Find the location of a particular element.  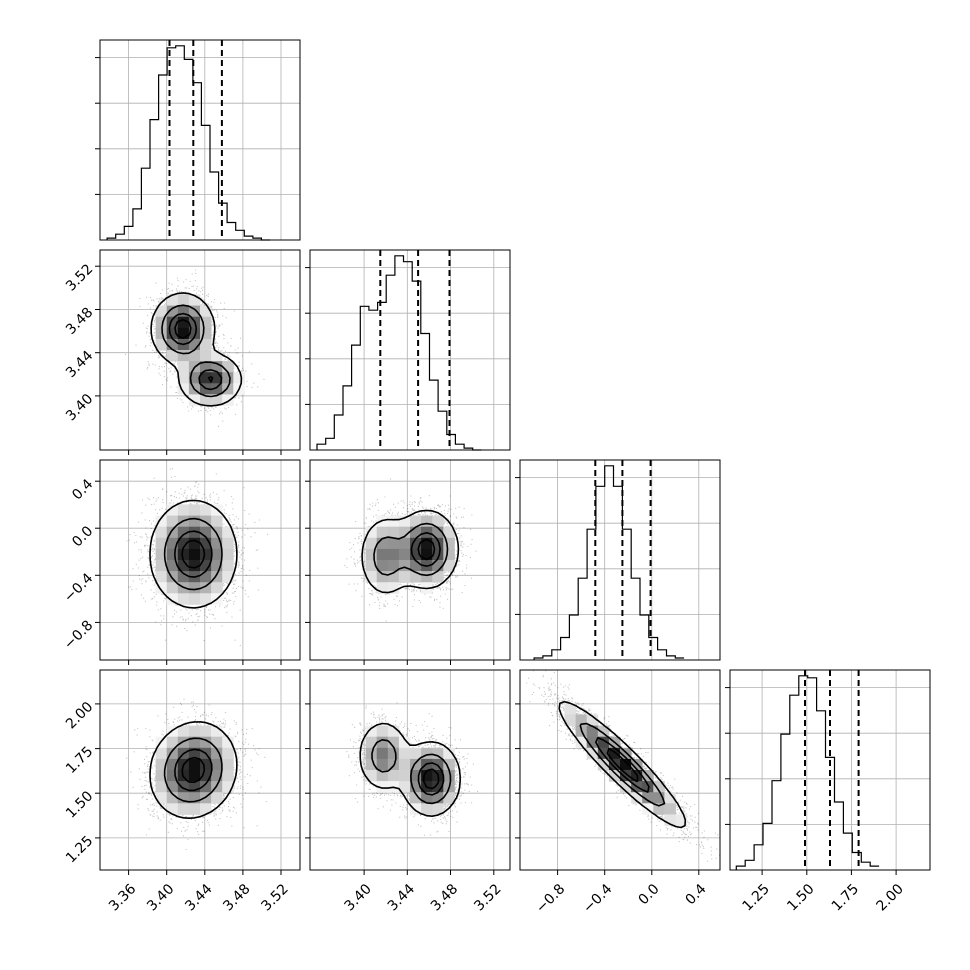

ytick-label-3-0: 1.25 is located at coordinates (79, 849).